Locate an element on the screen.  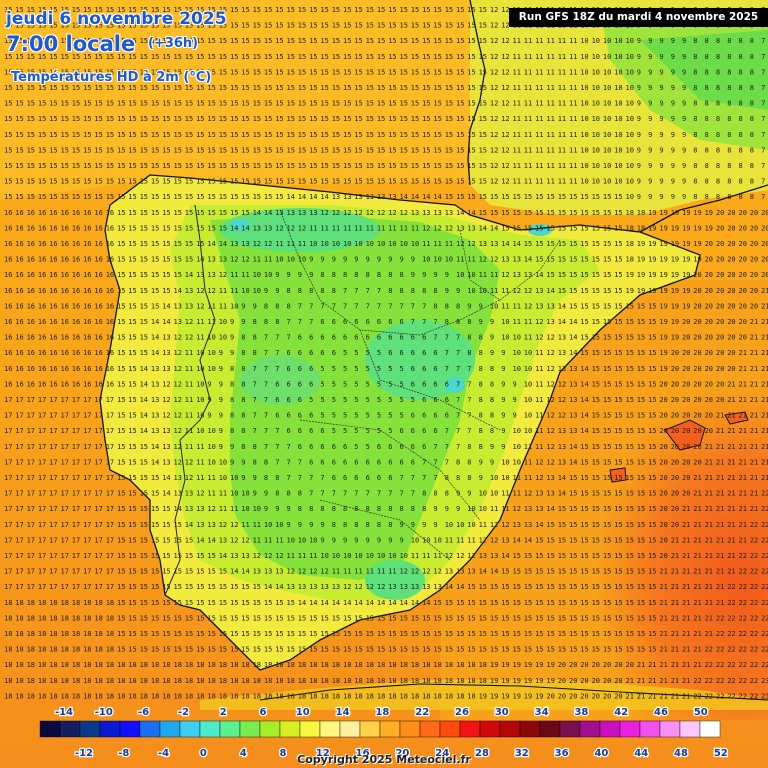
legend-top-label: 26 is located at coordinates (462, 712).